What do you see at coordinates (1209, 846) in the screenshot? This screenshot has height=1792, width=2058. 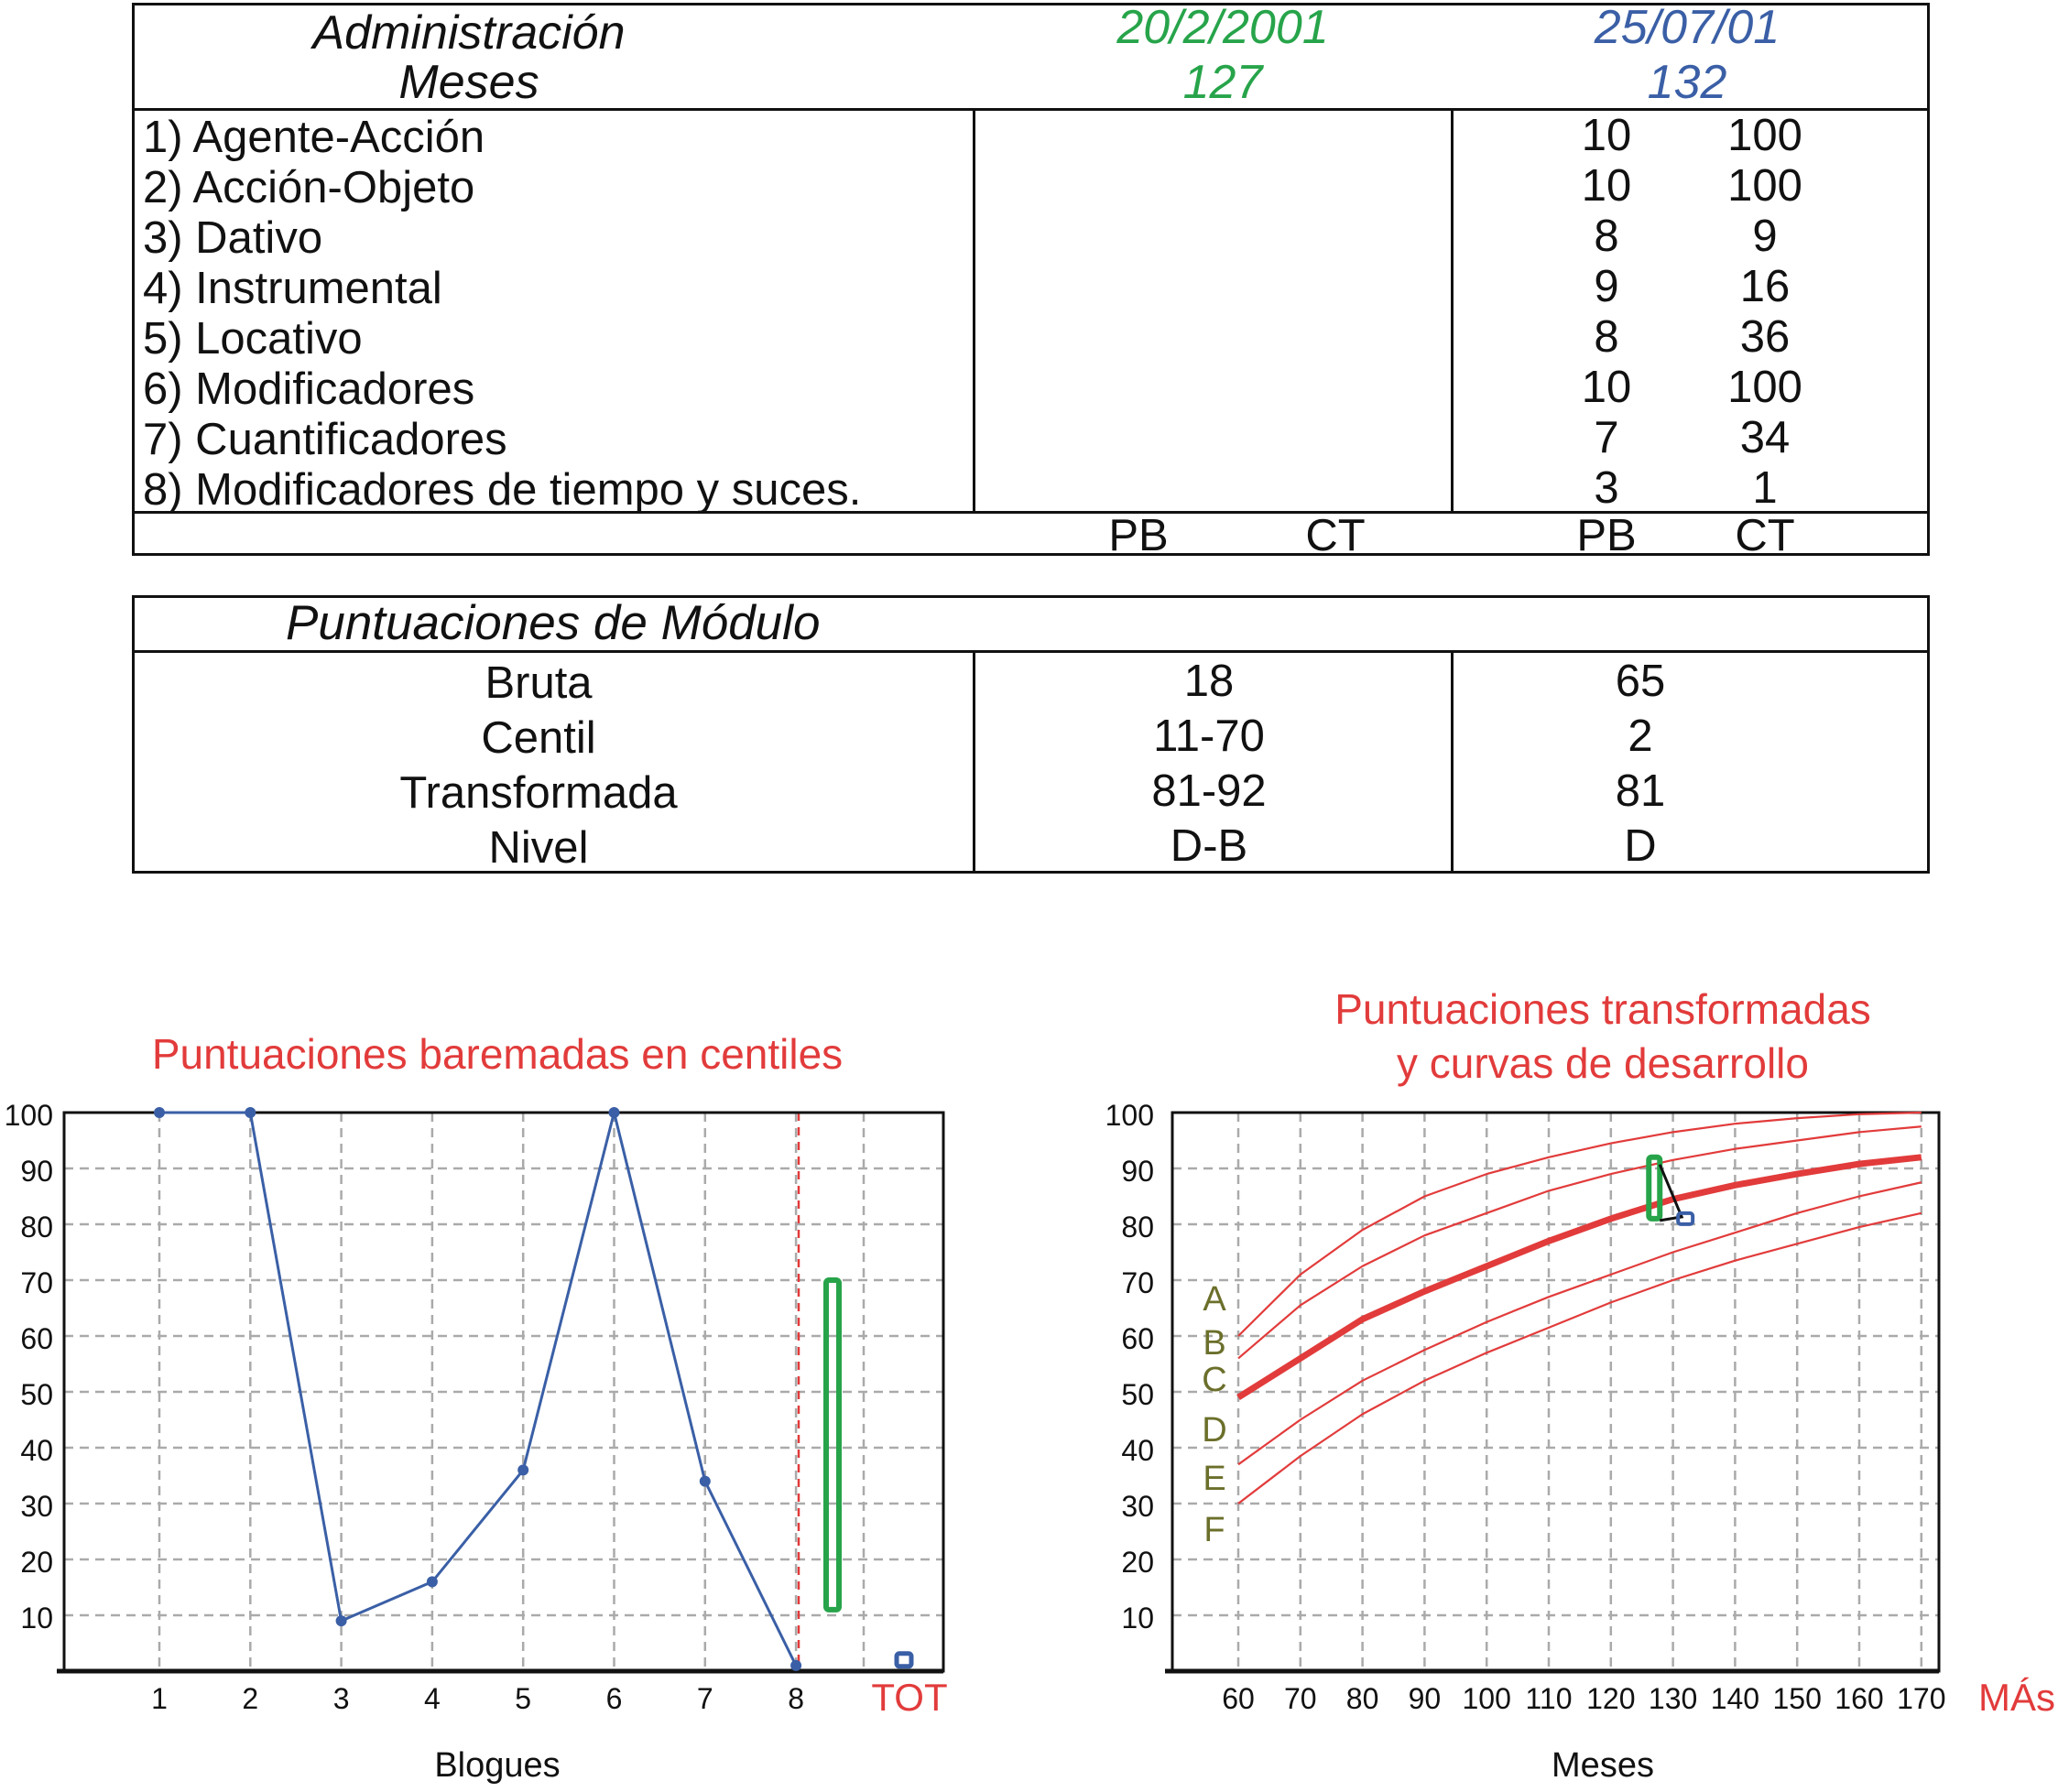 I see `module-value-1: D-B` at bounding box center [1209, 846].